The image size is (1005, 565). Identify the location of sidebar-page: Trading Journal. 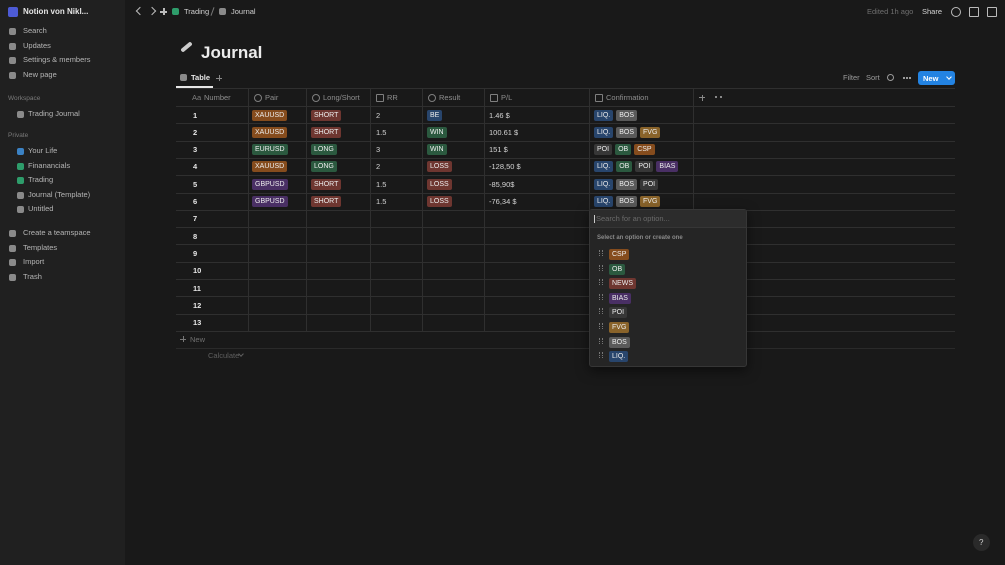
(54, 113).